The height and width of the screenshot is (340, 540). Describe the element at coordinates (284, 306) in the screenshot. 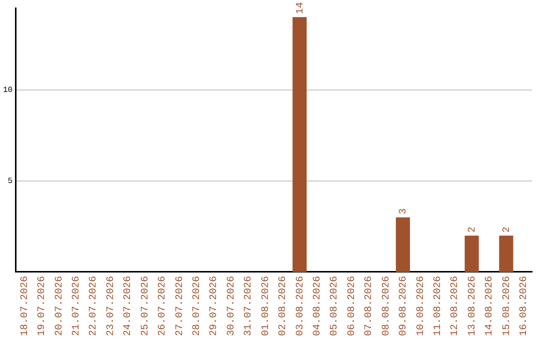

I see `x-tick-label: 02.08.2026` at that location.